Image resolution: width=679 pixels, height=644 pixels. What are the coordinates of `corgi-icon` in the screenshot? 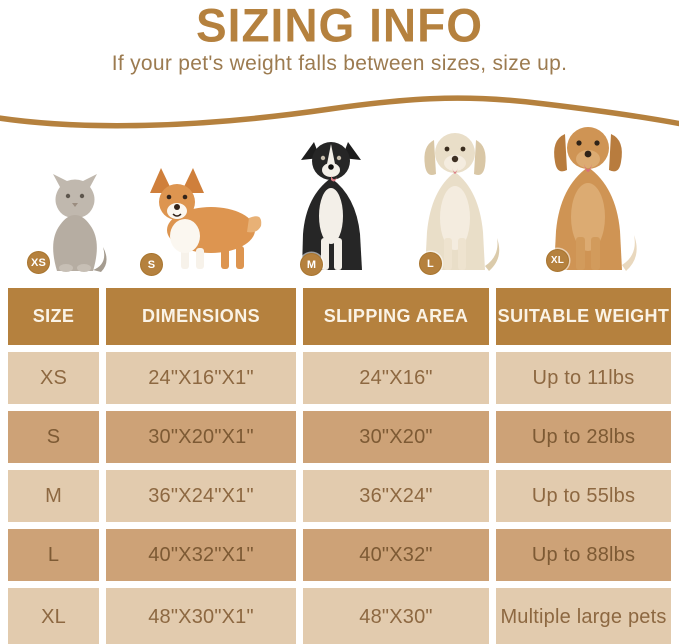 It's located at (206, 218).